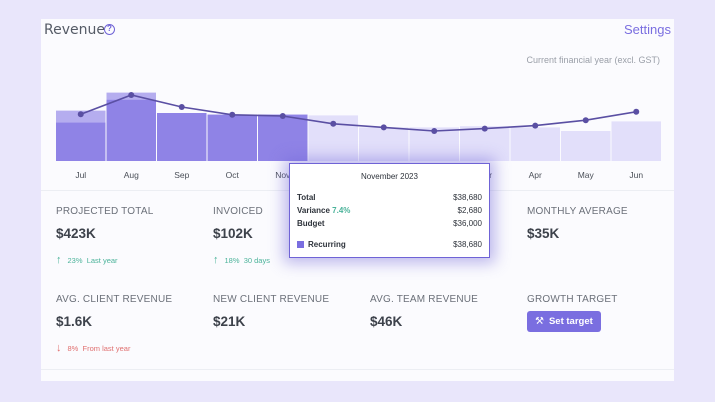  Describe the element at coordinates (238, 211) in the screenshot. I see `metric-label: INVOICED` at that location.